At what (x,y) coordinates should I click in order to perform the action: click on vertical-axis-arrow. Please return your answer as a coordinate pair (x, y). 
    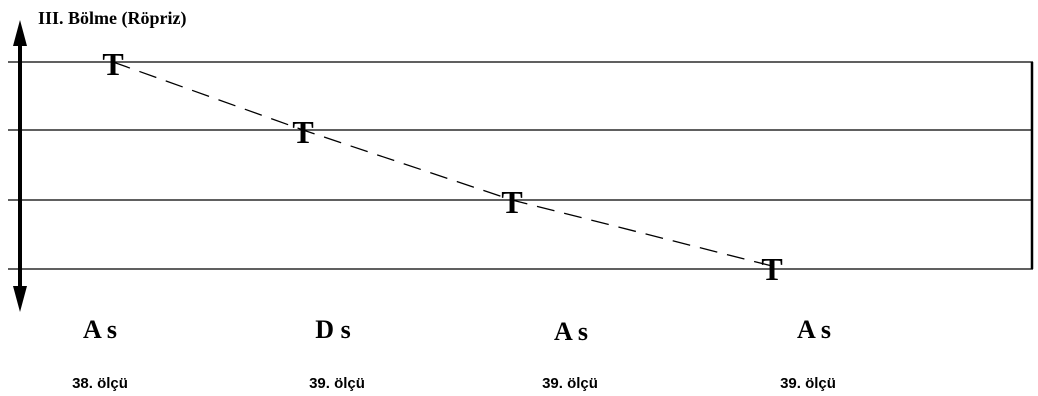
    Looking at the image, I should click on (20, 166).